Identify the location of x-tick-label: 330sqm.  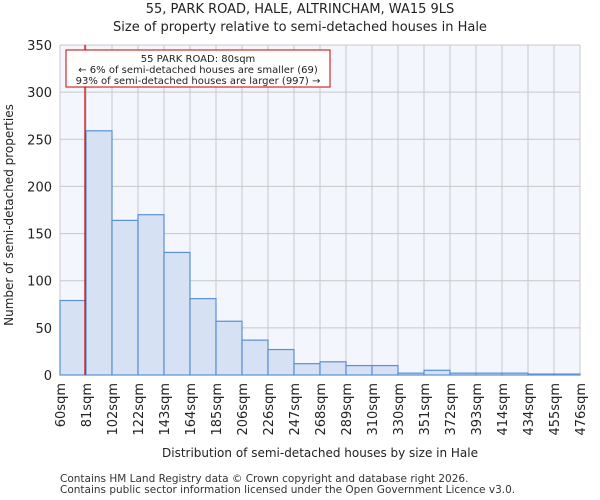
(399, 409).